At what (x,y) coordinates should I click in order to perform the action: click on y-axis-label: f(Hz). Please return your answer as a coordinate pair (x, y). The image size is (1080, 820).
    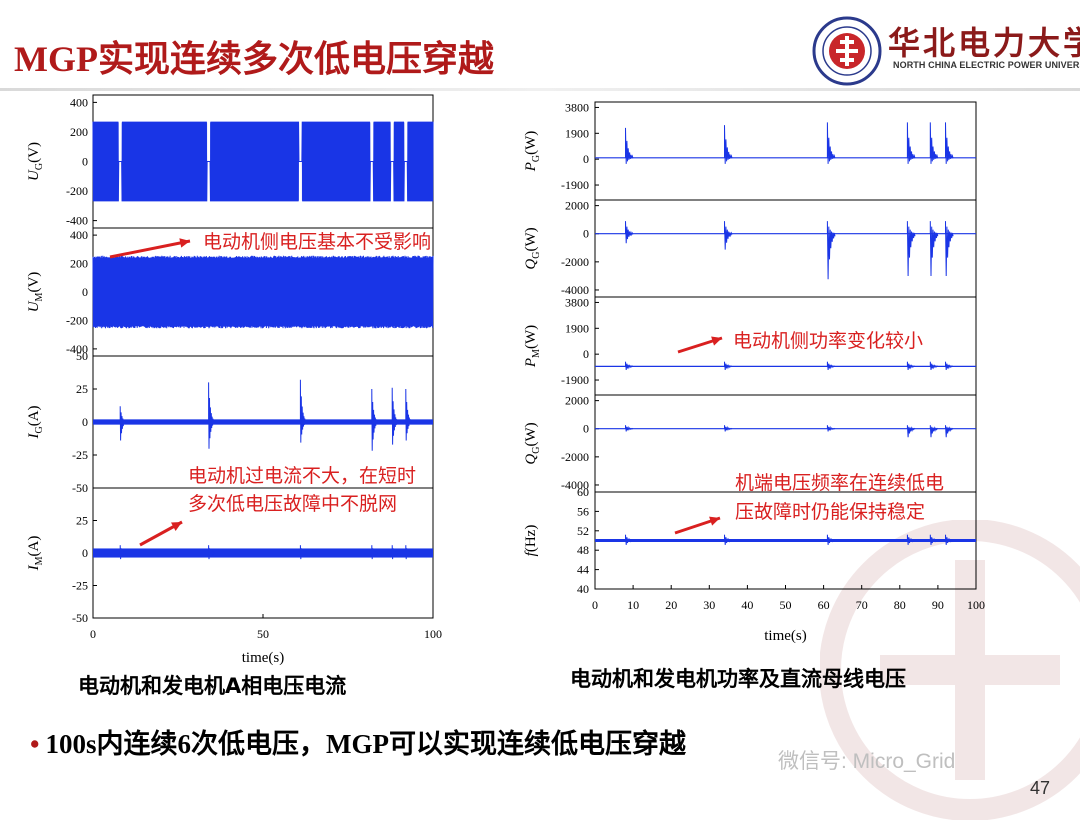
    Looking at the image, I should click on (531, 541).